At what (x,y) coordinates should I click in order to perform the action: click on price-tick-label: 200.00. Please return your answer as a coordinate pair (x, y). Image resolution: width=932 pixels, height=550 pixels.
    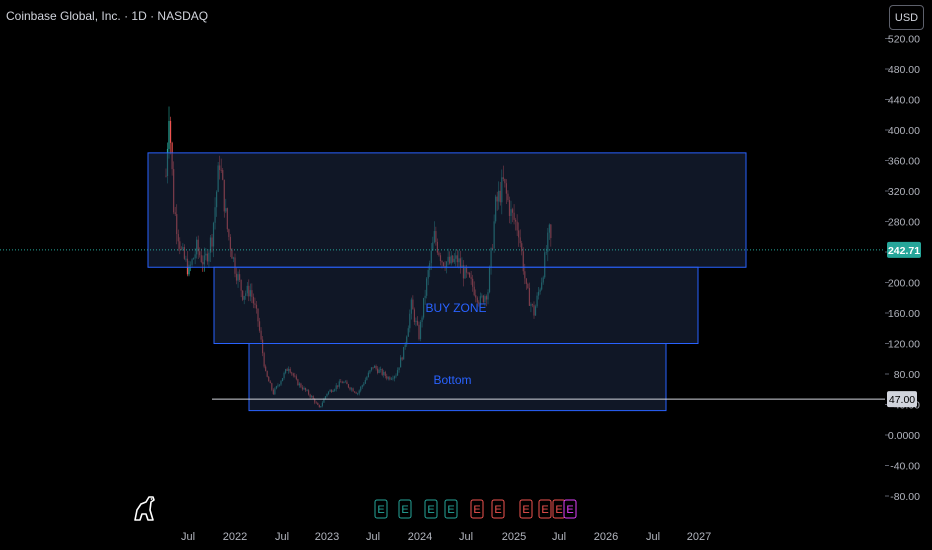
    Looking at the image, I should click on (904, 284).